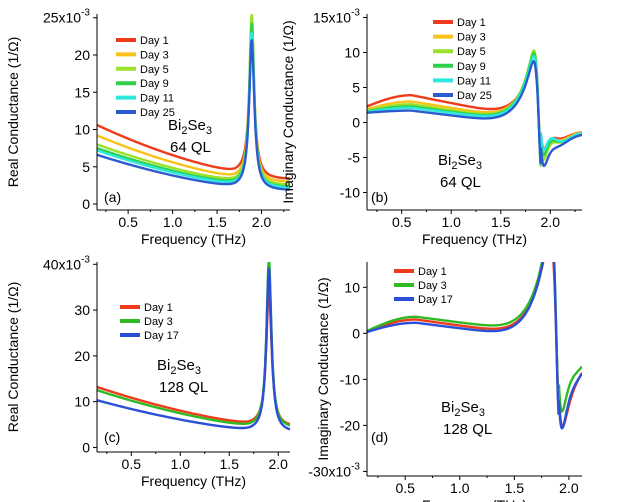  What do you see at coordinates (462, 59) in the screenshot?
I see `legend: Day 1 Day 3 Day 5 Day 9 Day 11 Day 25` at bounding box center [462, 59].